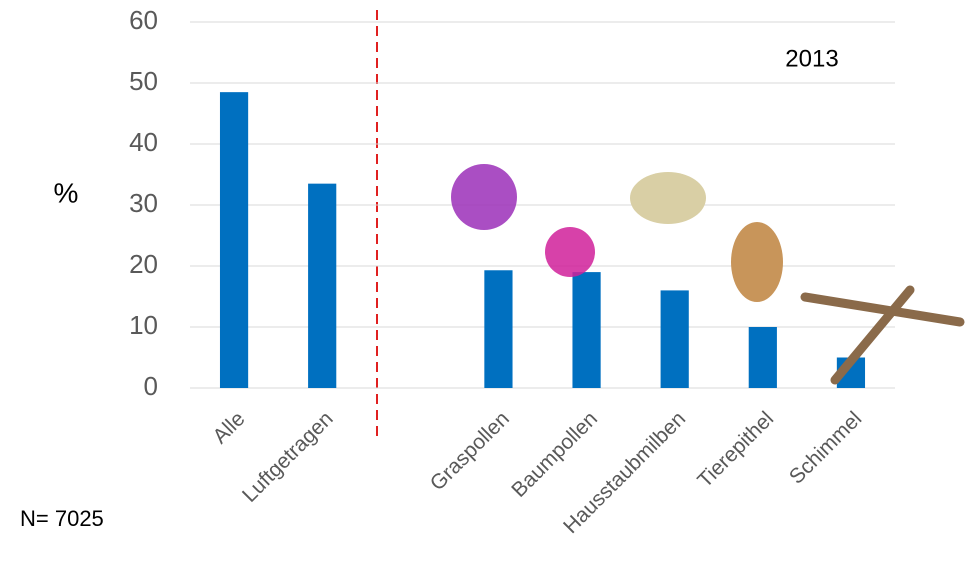 The image size is (965, 588). What do you see at coordinates (825, 447) in the screenshot?
I see `x-tick-label: Schimmel` at bounding box center [825, 447].